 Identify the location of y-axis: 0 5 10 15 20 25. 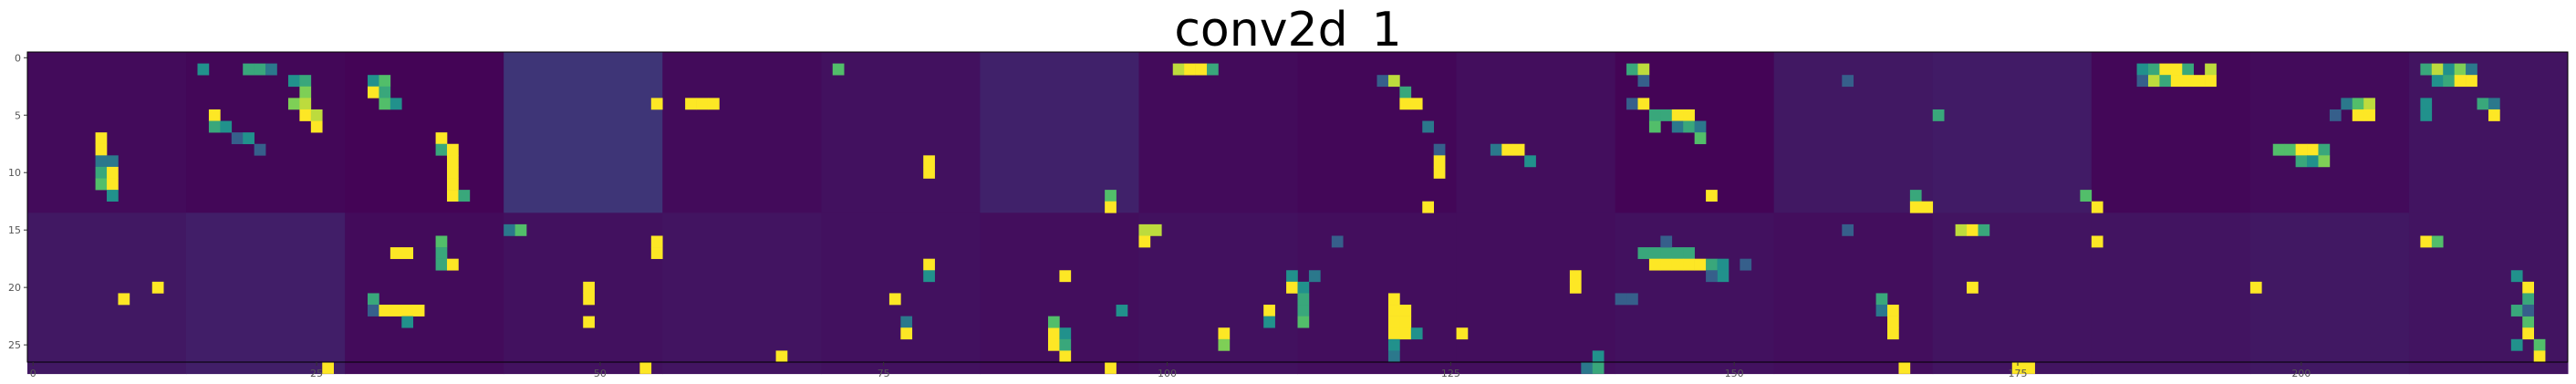
(17, 202).